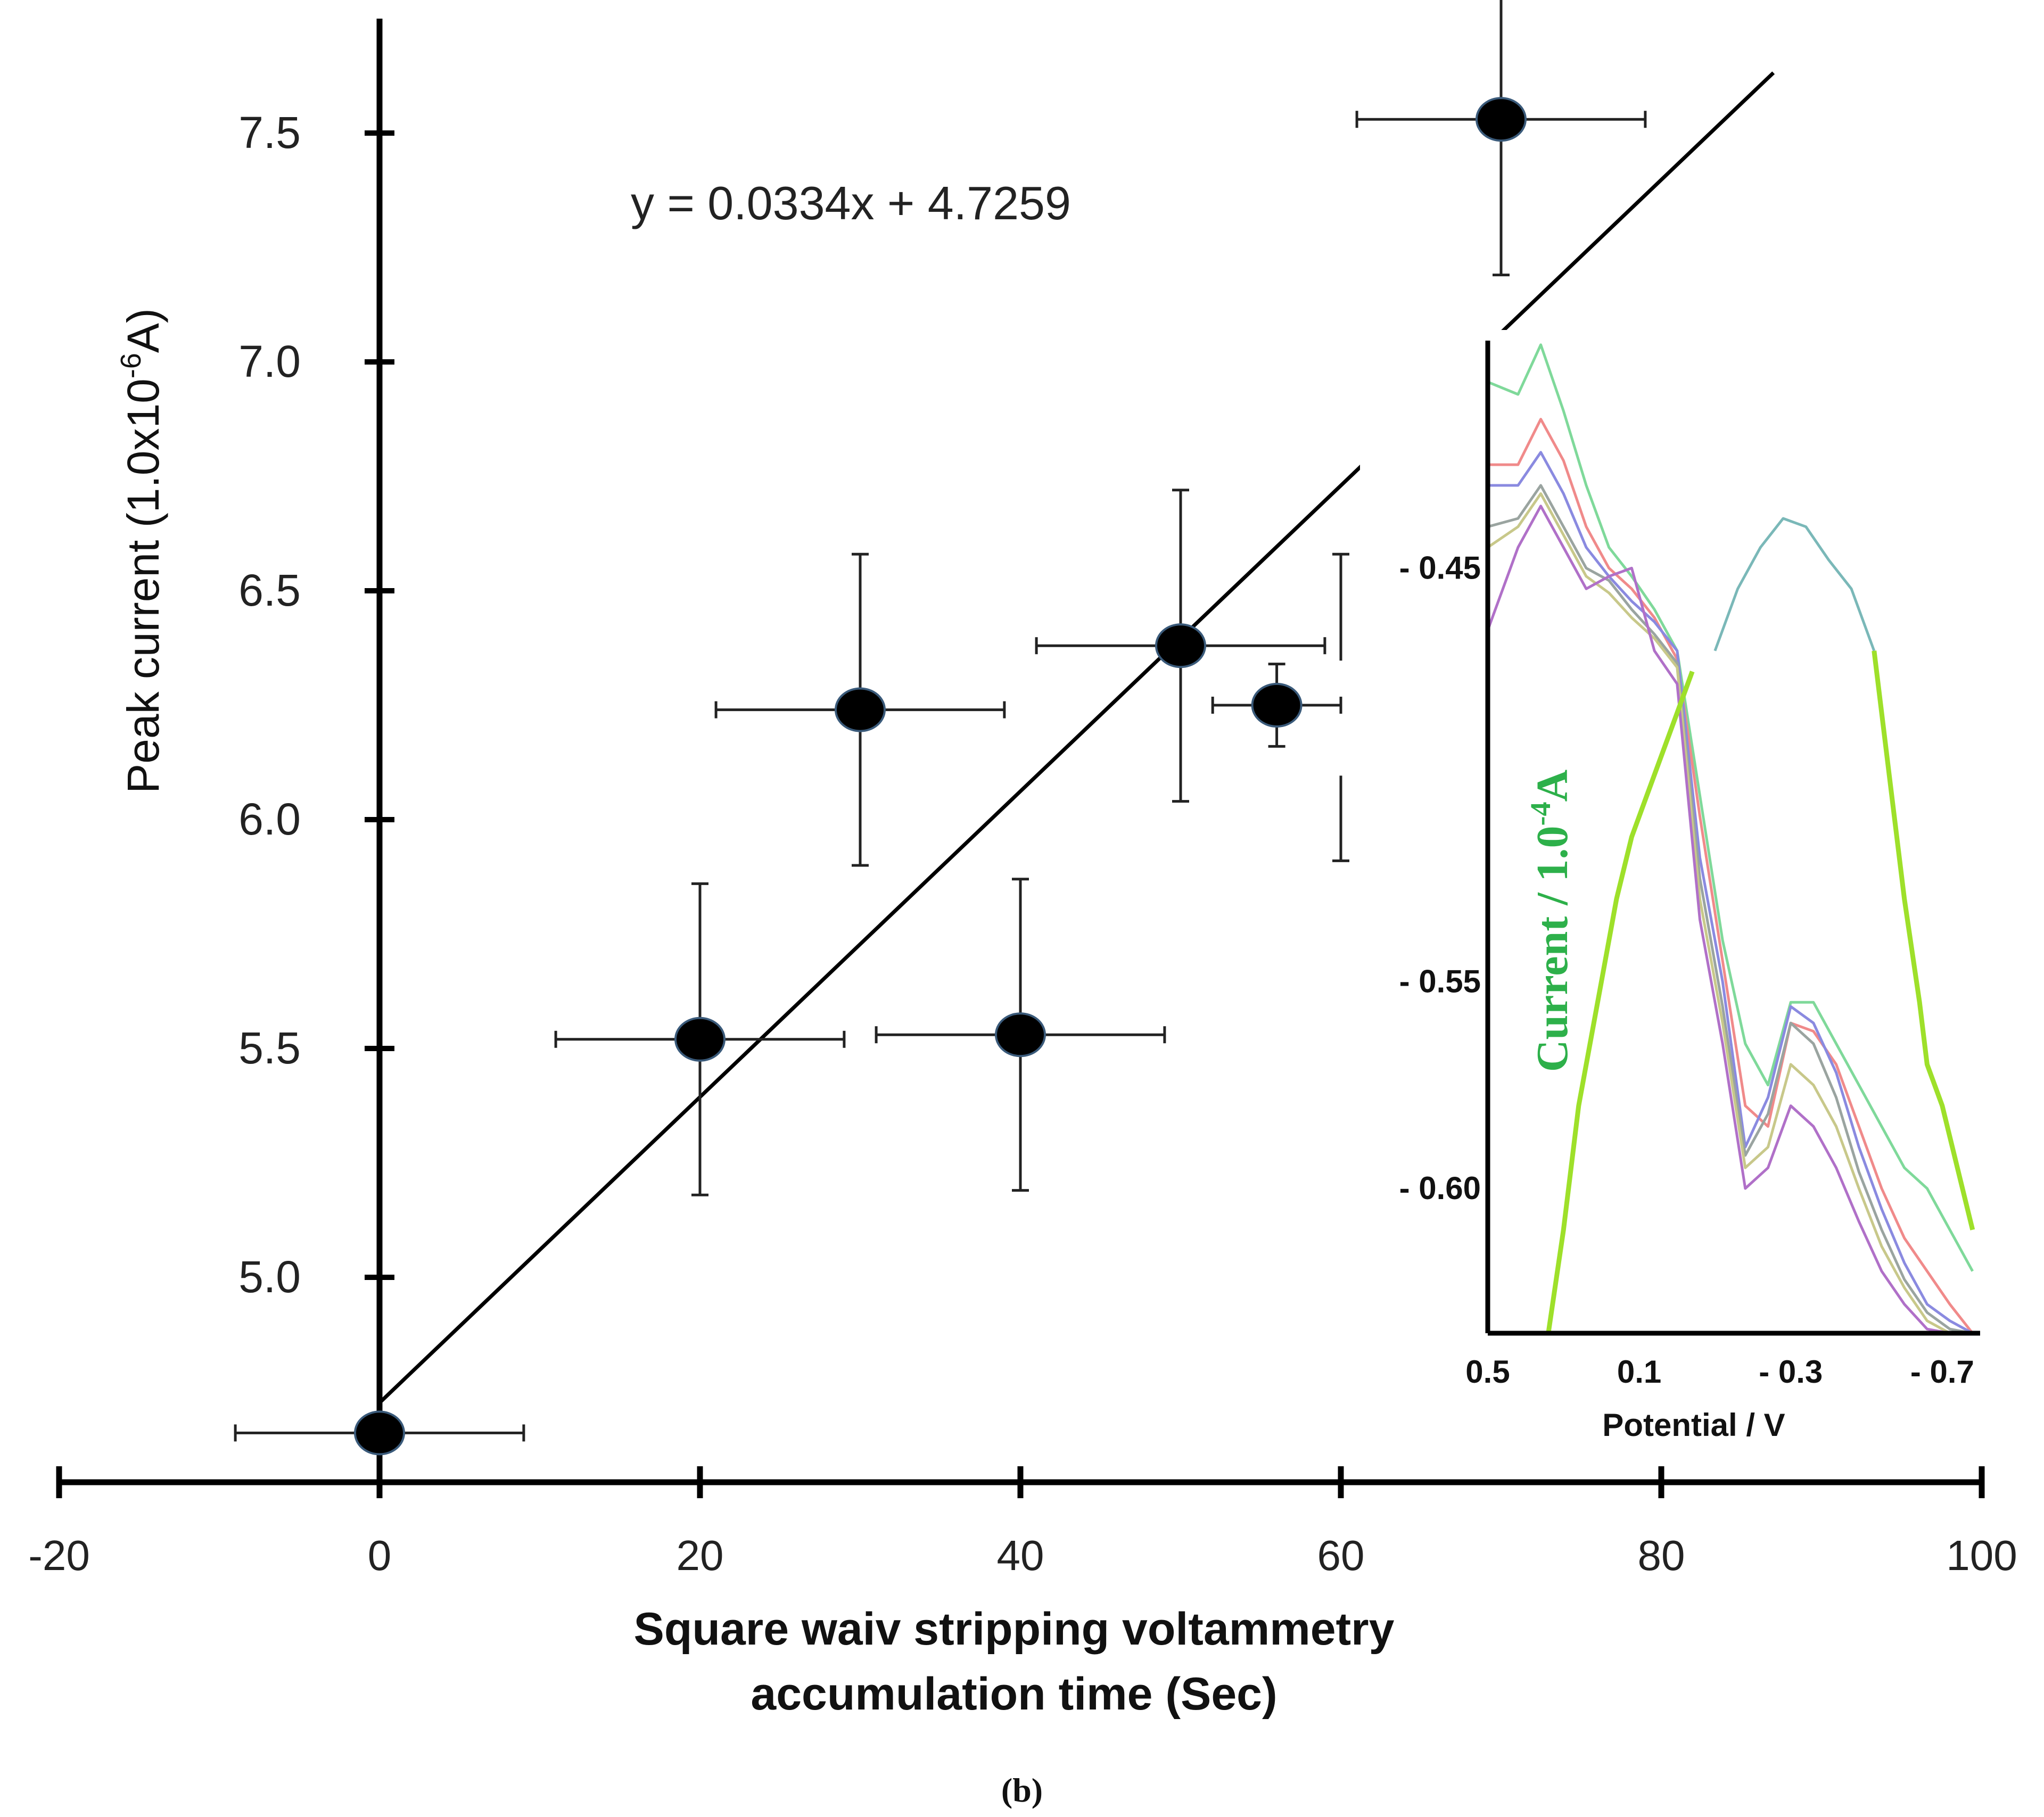 The height and width of the screenshot is (1817, 2044). Describe the element at coordinates (143, 330) in the screenshot. I see `y-axis-label-unit: A)` at that location.